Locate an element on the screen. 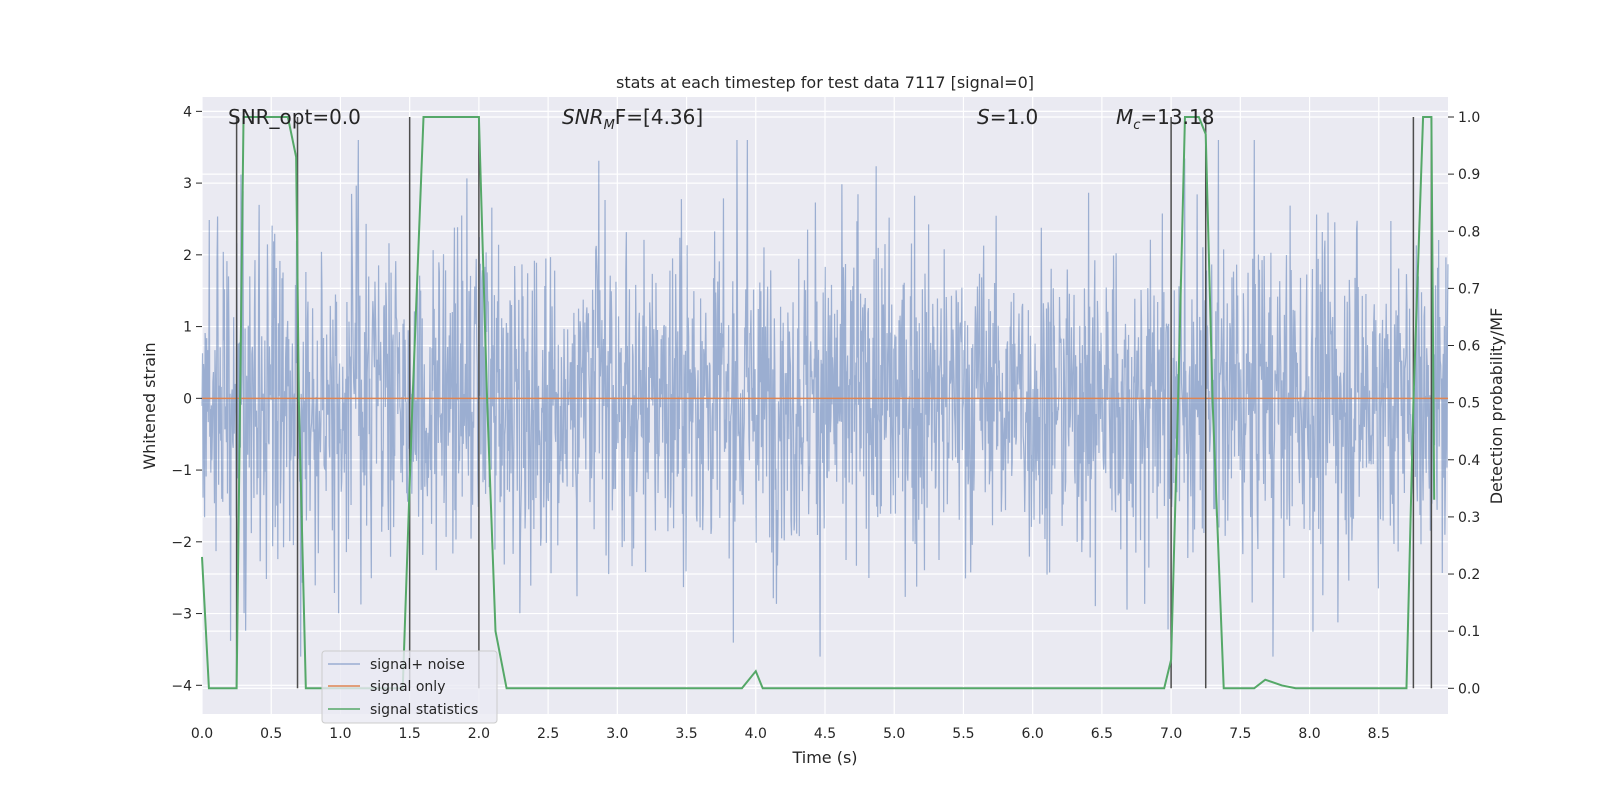 Image resolution: width=1600 pixels, height=800 pixels. x-tick-label: 2.5 is located at coordinates (548, 734).